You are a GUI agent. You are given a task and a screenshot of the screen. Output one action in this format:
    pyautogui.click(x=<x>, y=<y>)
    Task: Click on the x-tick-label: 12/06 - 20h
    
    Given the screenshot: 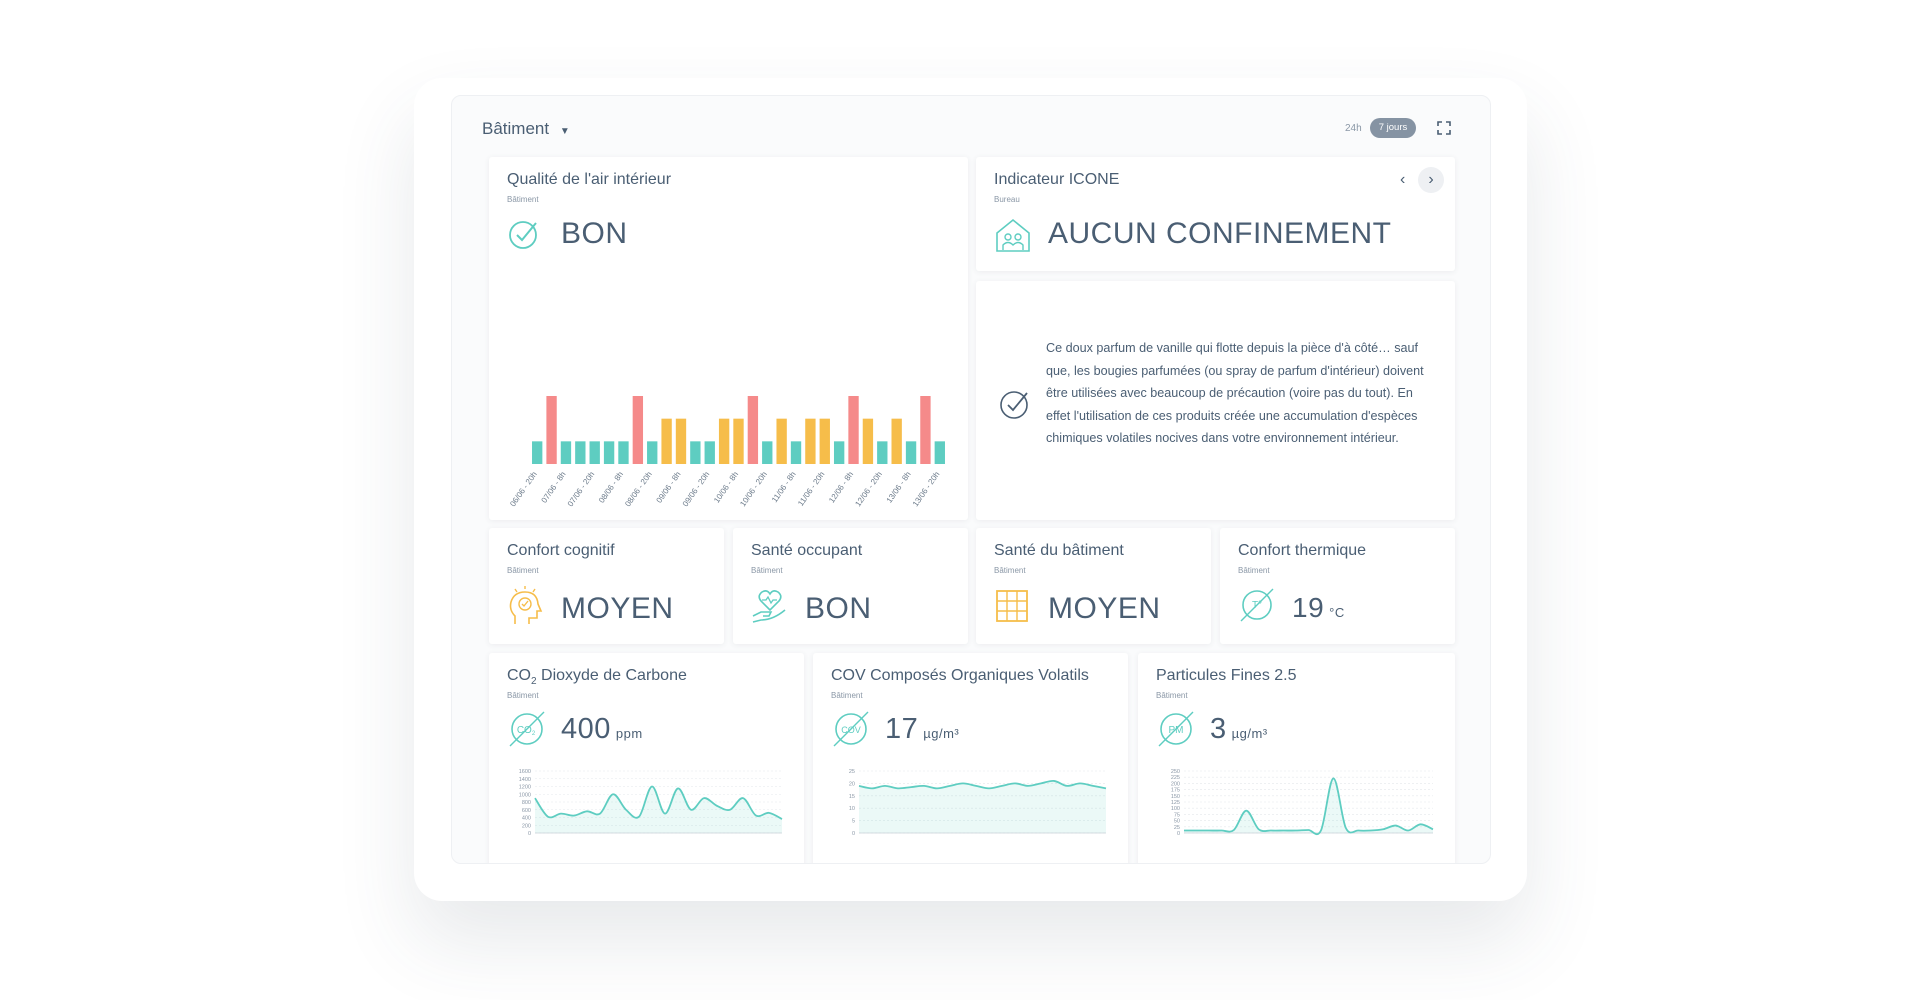 What is the action you would take?
    pyautogui.click(x=868, y=489)
    